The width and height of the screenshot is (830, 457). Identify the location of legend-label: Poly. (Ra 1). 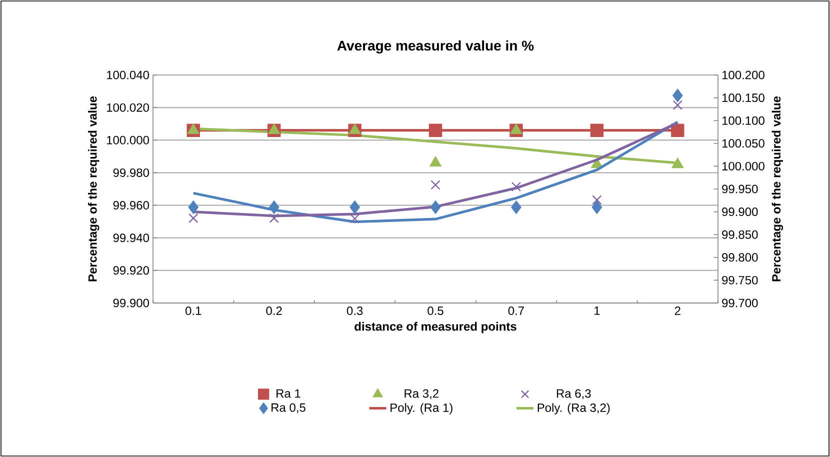
(421, 408).